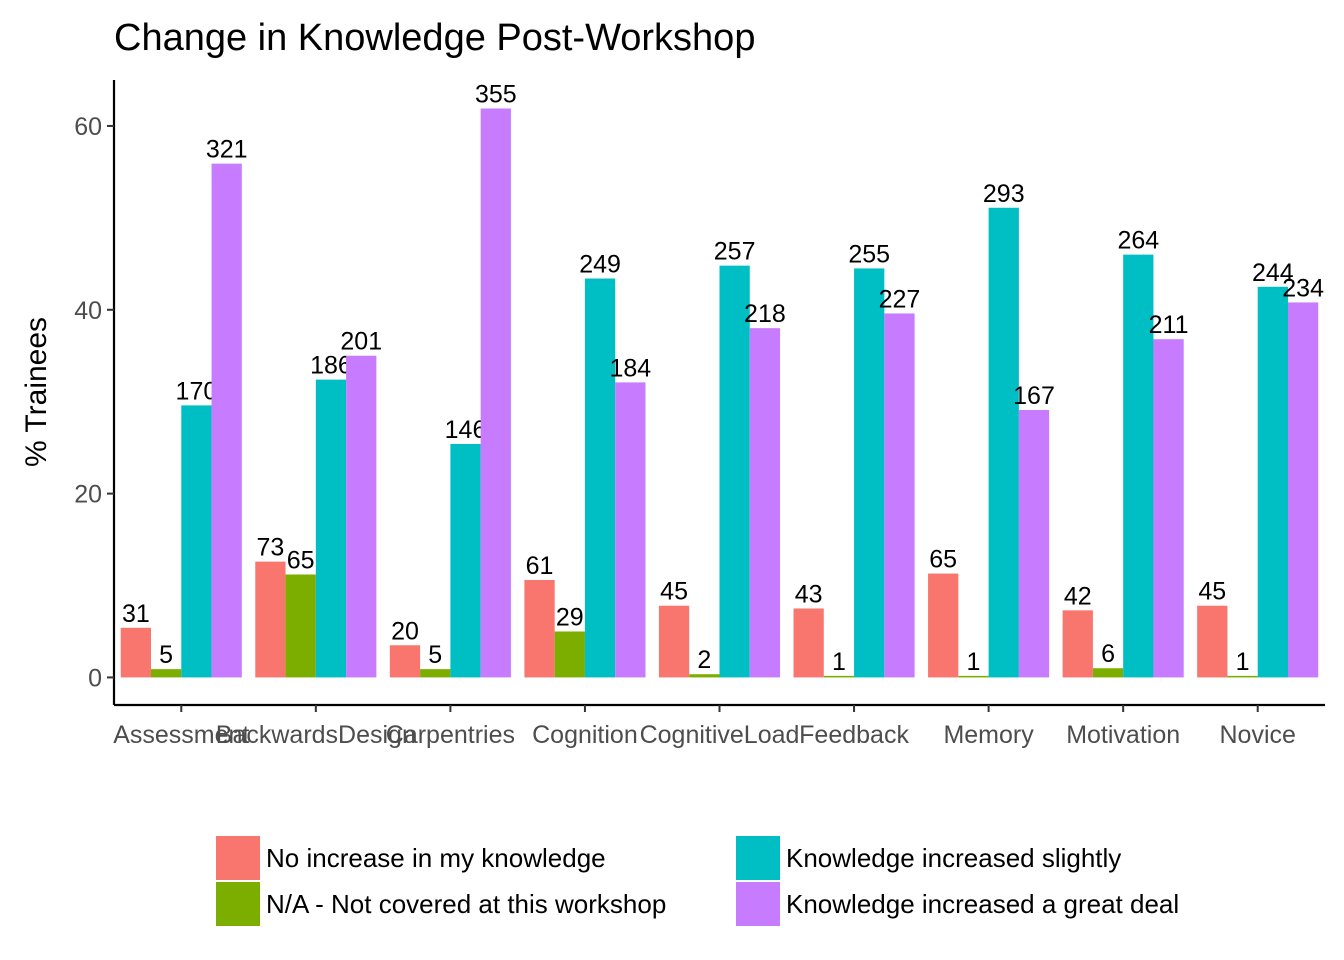 Image resolution: width=1344 pixels, height=960 pixels. Describe the element at coordinates (197, 391) in the screenshot. I see `data-label: 170` at that location.